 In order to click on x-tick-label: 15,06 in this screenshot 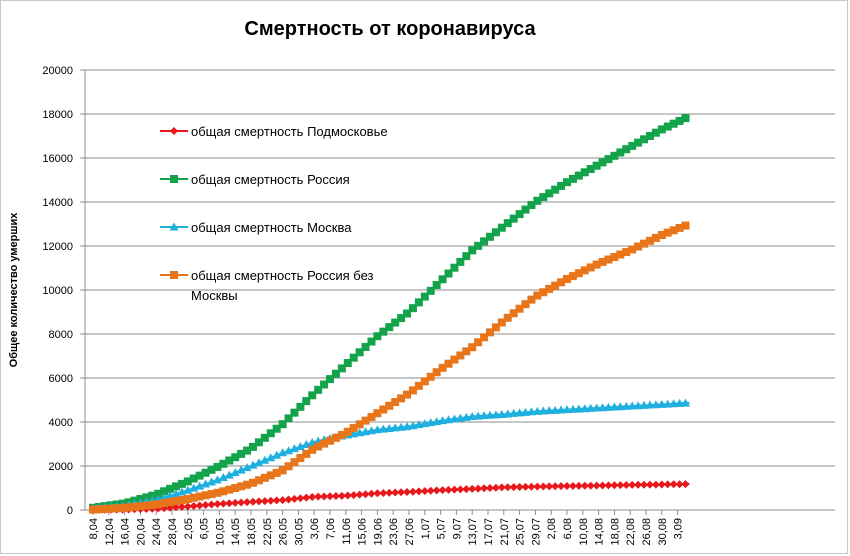, I will do `click(363, 532)`.